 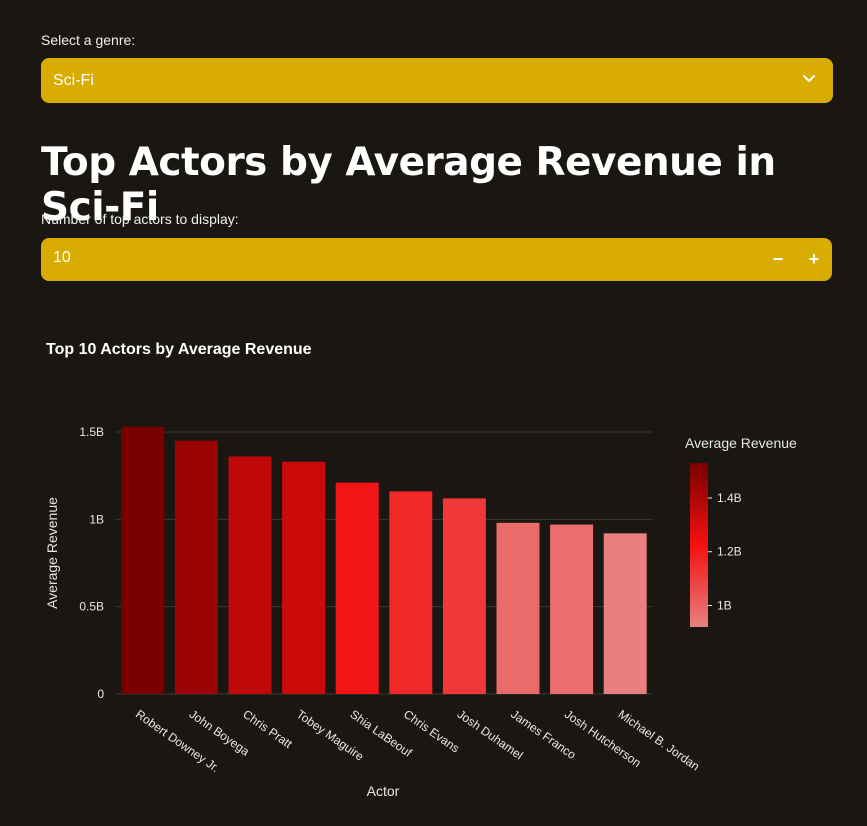 I want to click on y-tick-label: 0.5B, so click(x=91, y=607).